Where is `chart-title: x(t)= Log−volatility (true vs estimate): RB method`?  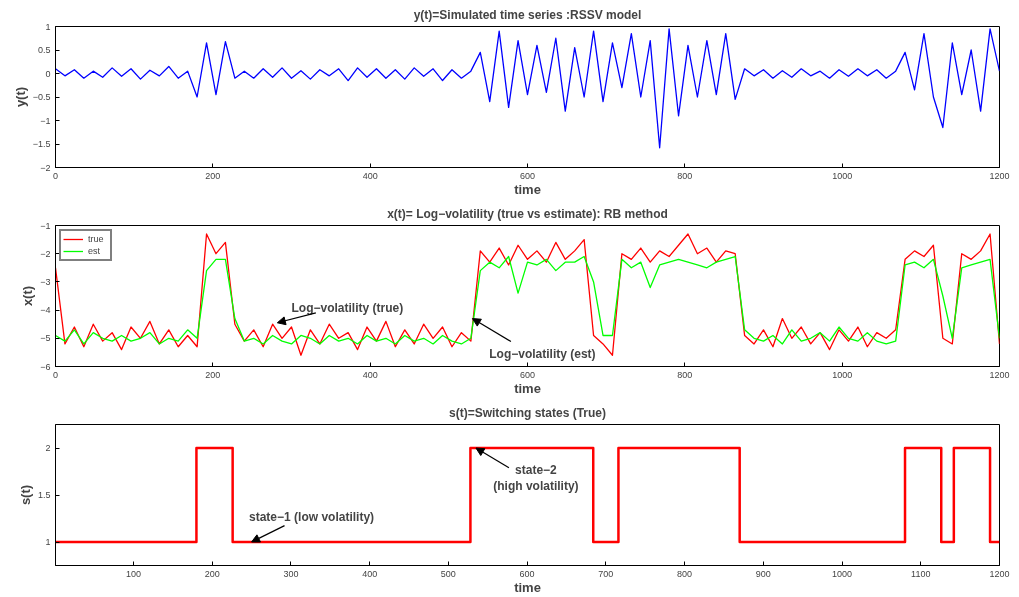 chart-title: x(t)= Log−volatility (true vs estimate): RB method is located at coordinates (527, 213).